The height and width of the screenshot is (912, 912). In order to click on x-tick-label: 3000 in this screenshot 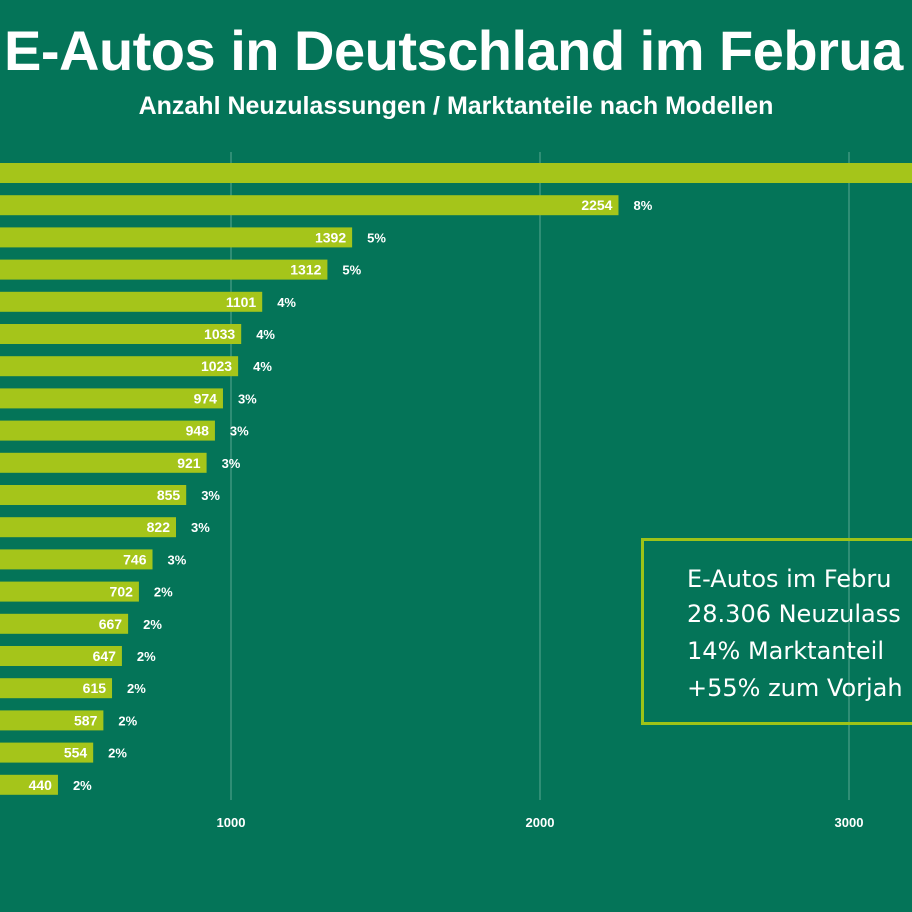, I will do `click(849, 822)`.